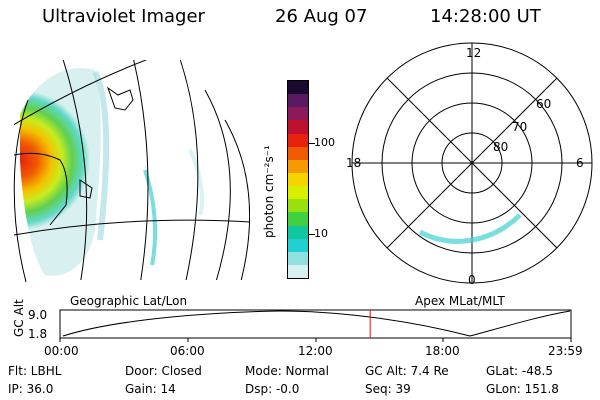  Describe the element at coordinates (321, 16) in the screenshot. I see `date-label: 26 Aug 07` at that location.